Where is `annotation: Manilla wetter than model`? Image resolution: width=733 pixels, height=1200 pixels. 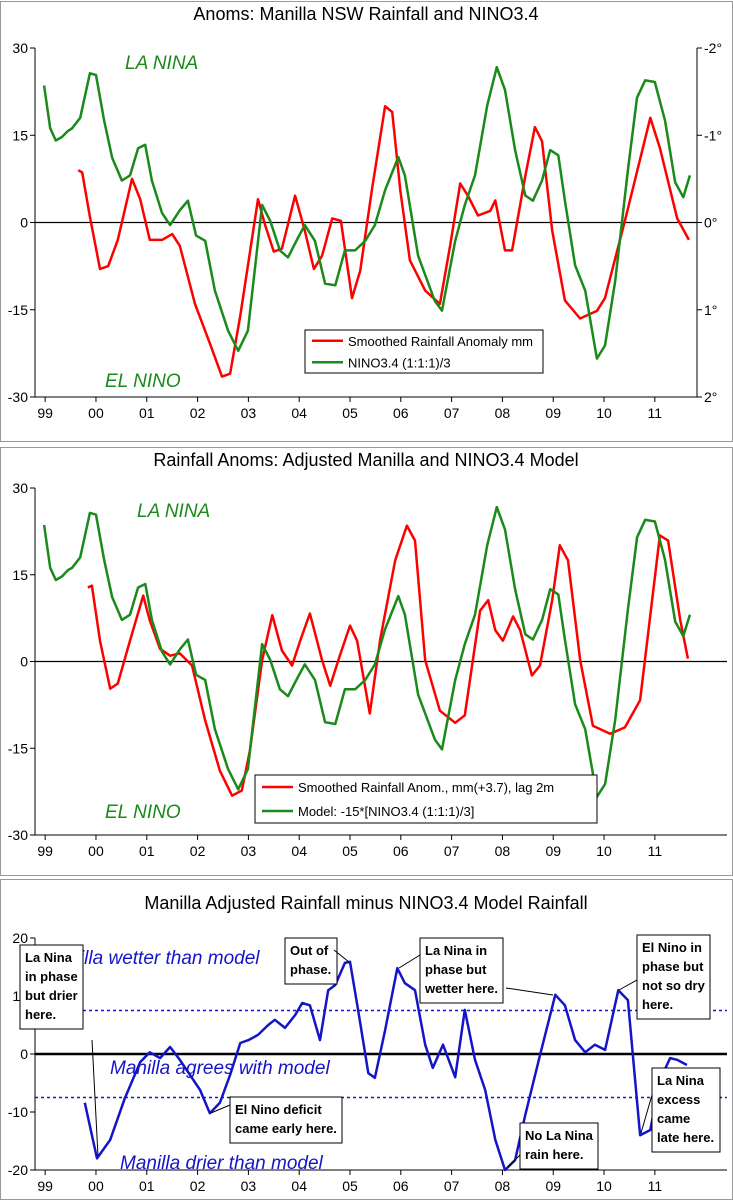 annotation: Manilla wetter than model is located at coordinates (151, 958).